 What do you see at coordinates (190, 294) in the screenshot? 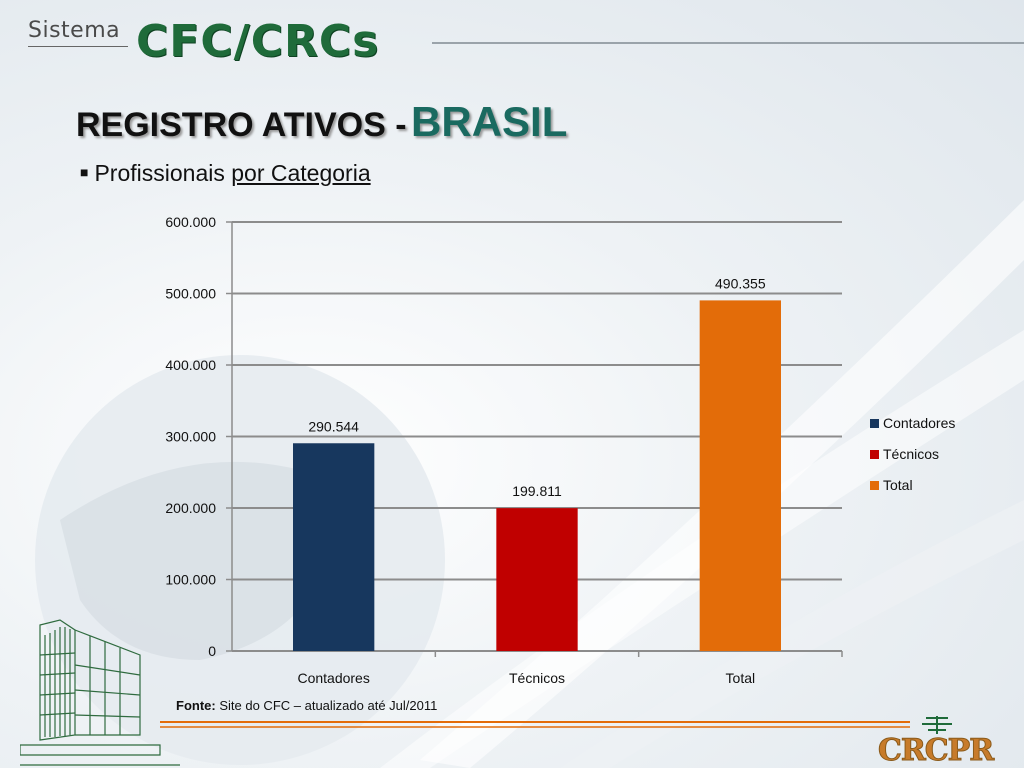
I see `y-tick-label: 500.000` at bounding box center [190, 294].